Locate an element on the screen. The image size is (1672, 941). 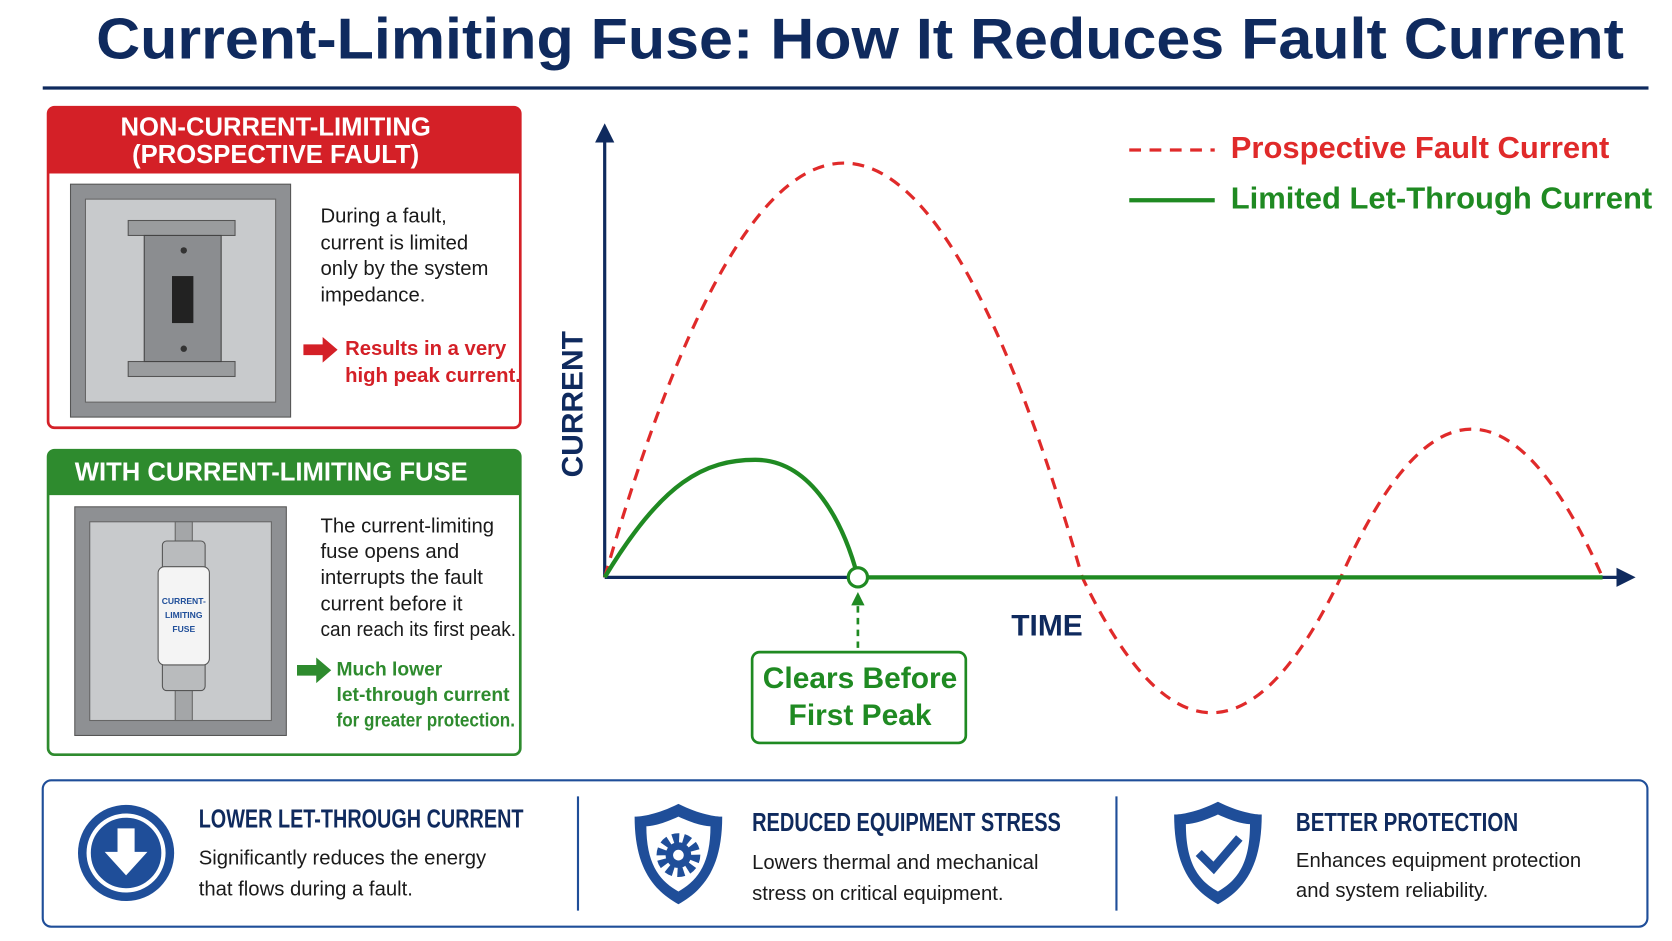
fuse-label: CURRENT- is located at coordinates (184, 601).